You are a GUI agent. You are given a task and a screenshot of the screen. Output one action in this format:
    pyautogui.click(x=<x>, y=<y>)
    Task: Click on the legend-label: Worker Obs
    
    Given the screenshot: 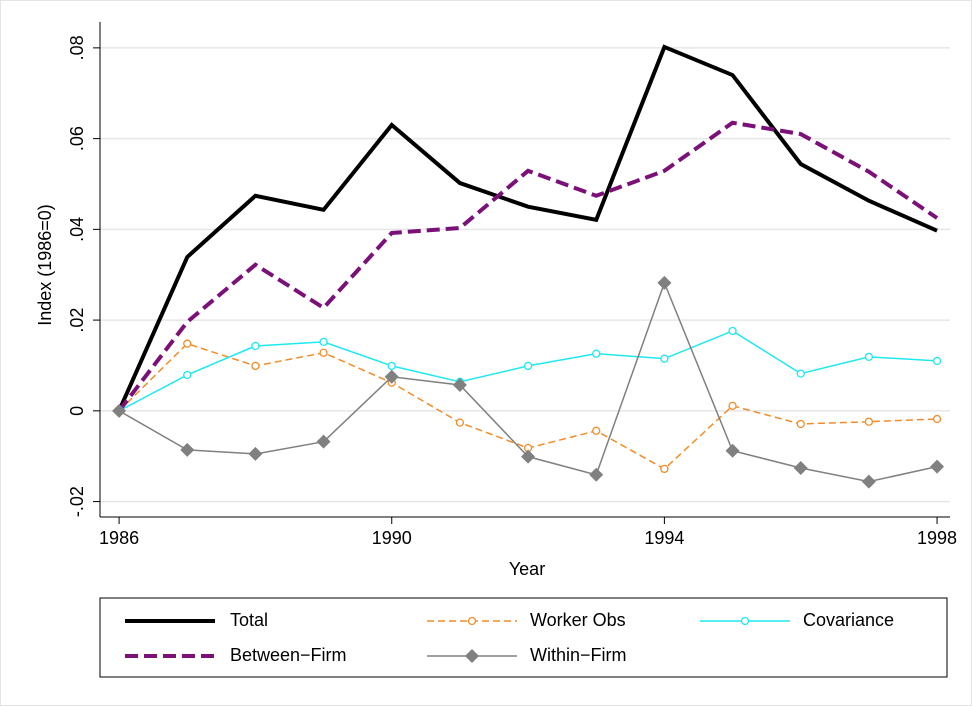 What is the action you would take?
    pyautogui.click(x=578, y=620)
    